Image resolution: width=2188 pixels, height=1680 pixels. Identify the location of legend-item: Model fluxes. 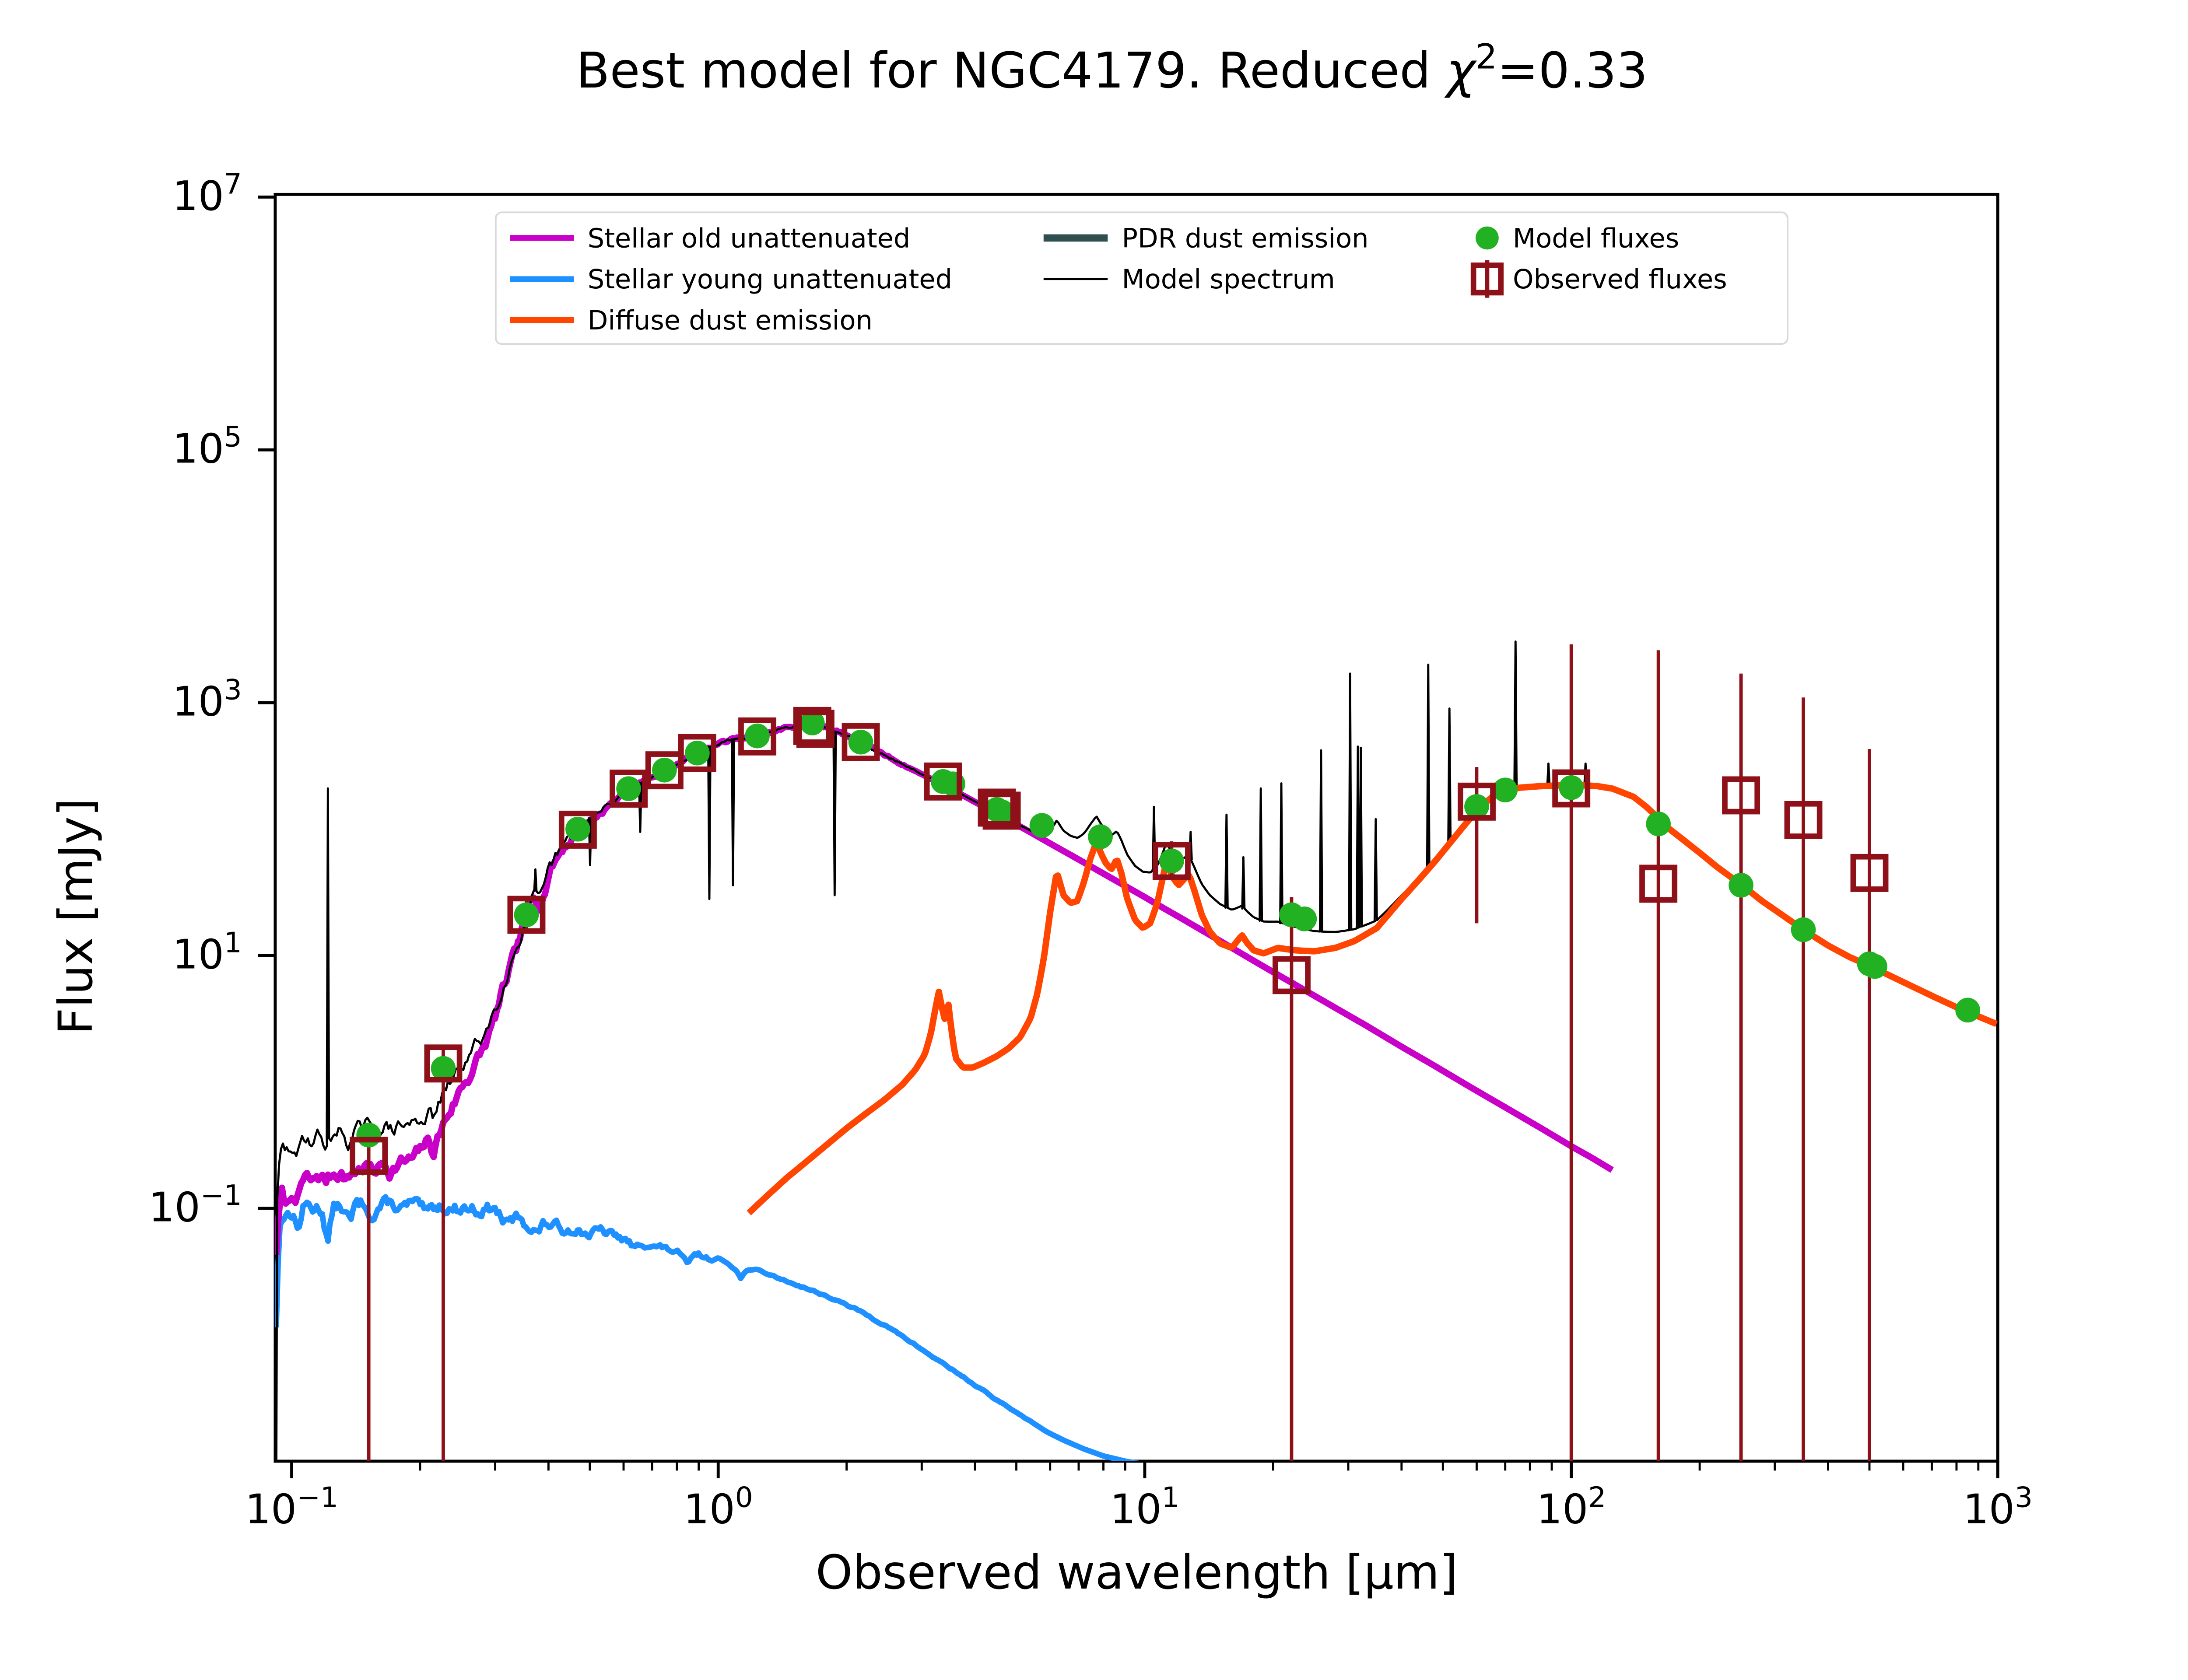
(1577, 238).